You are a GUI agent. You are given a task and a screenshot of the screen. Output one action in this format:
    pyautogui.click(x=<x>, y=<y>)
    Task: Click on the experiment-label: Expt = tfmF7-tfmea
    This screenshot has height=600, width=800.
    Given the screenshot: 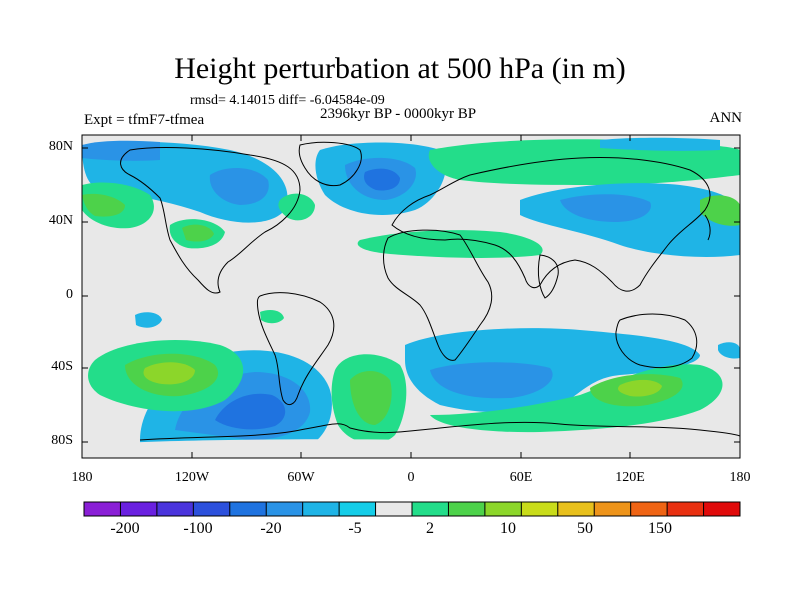 What is the action you would take?
    pyautogui.click(x=144, y=120)
    